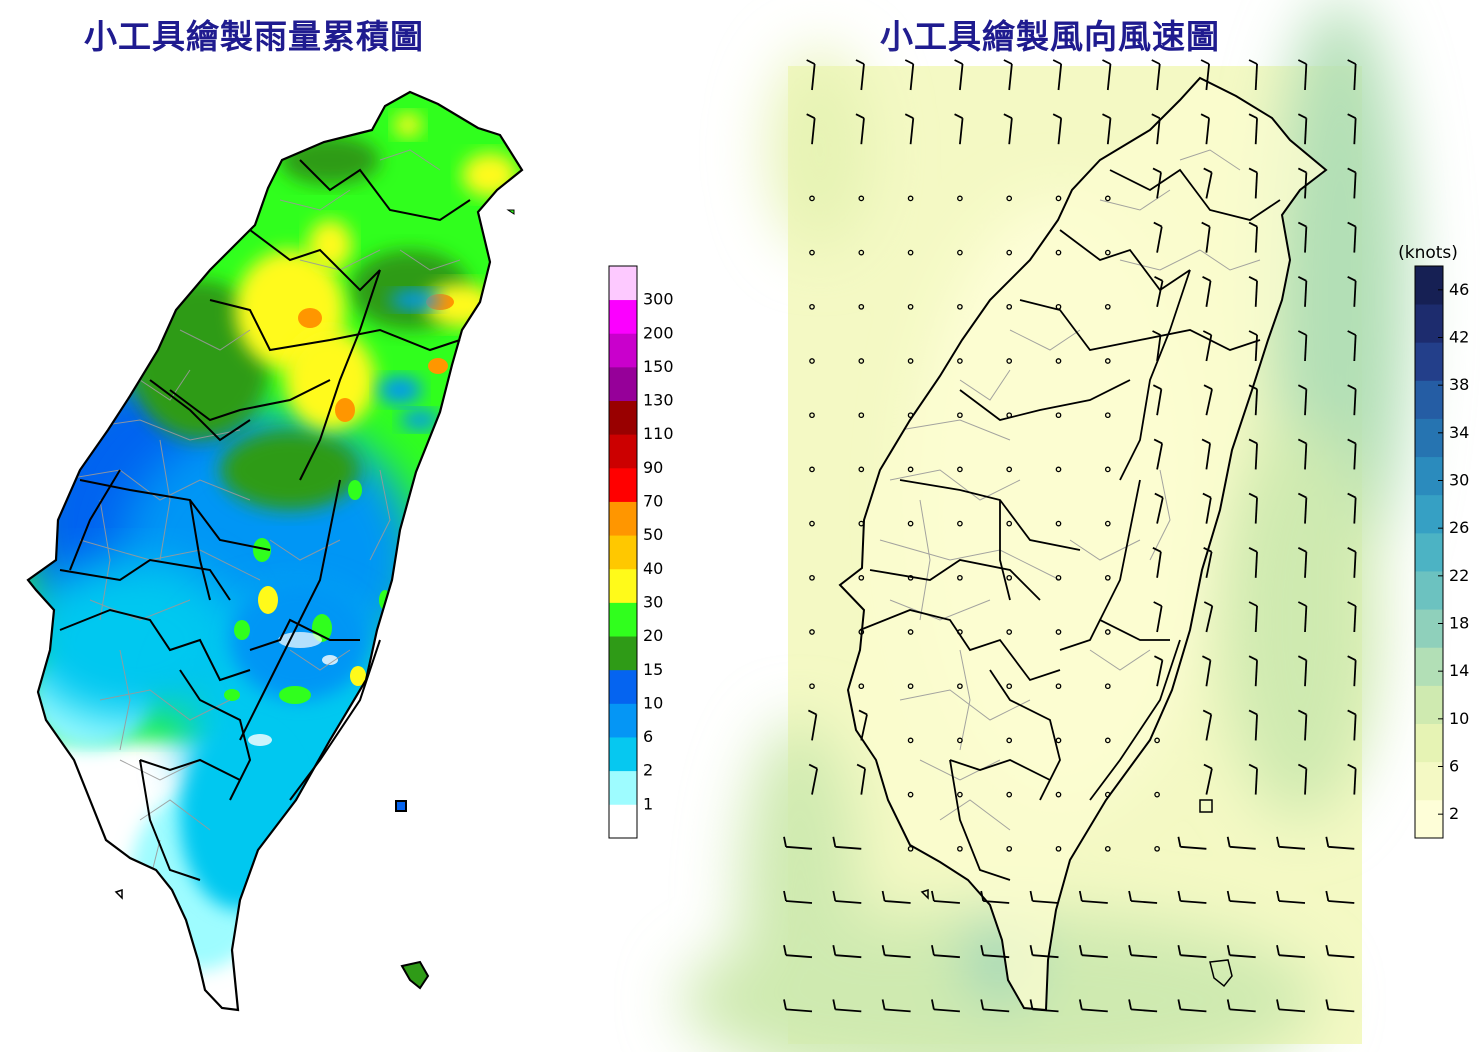  Describe the element at coordinates (1221, 973) in the screenshot. I see `wind-island-orchid` at that location.